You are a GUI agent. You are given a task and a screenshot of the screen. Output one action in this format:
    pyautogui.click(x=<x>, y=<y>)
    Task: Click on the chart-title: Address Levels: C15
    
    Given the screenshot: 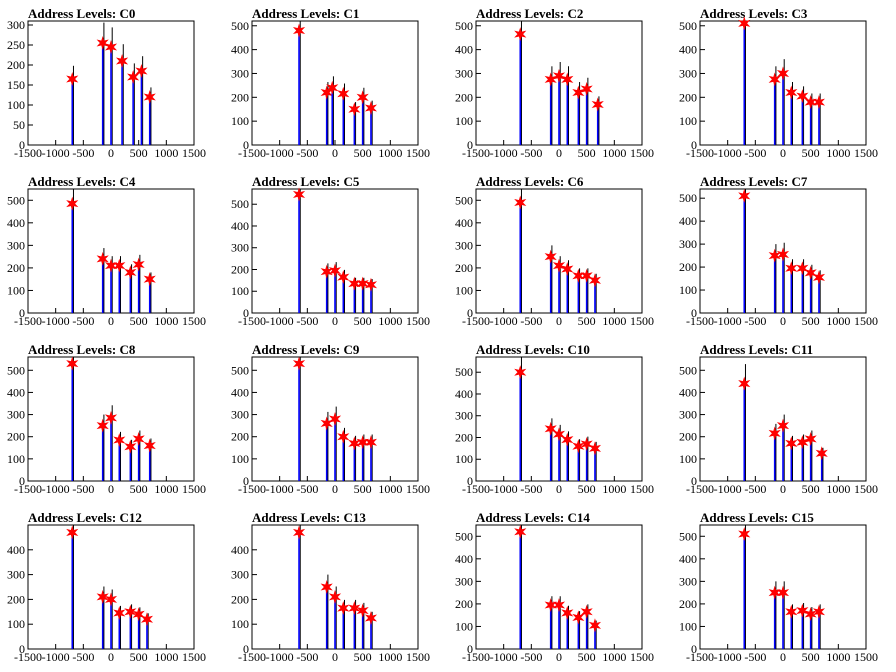 What is the action you would take?
    pyautogui.click(x=757, y=517)
    